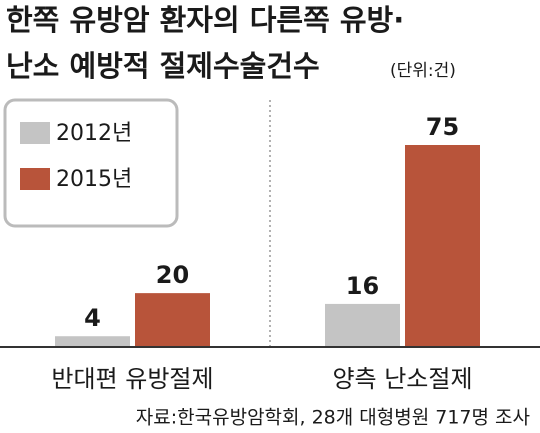 The width and height of the screenshot is (540, 433). Describe the element at coordinates (442, 127) in the screenshot. I see `value-label: 75` at that location.